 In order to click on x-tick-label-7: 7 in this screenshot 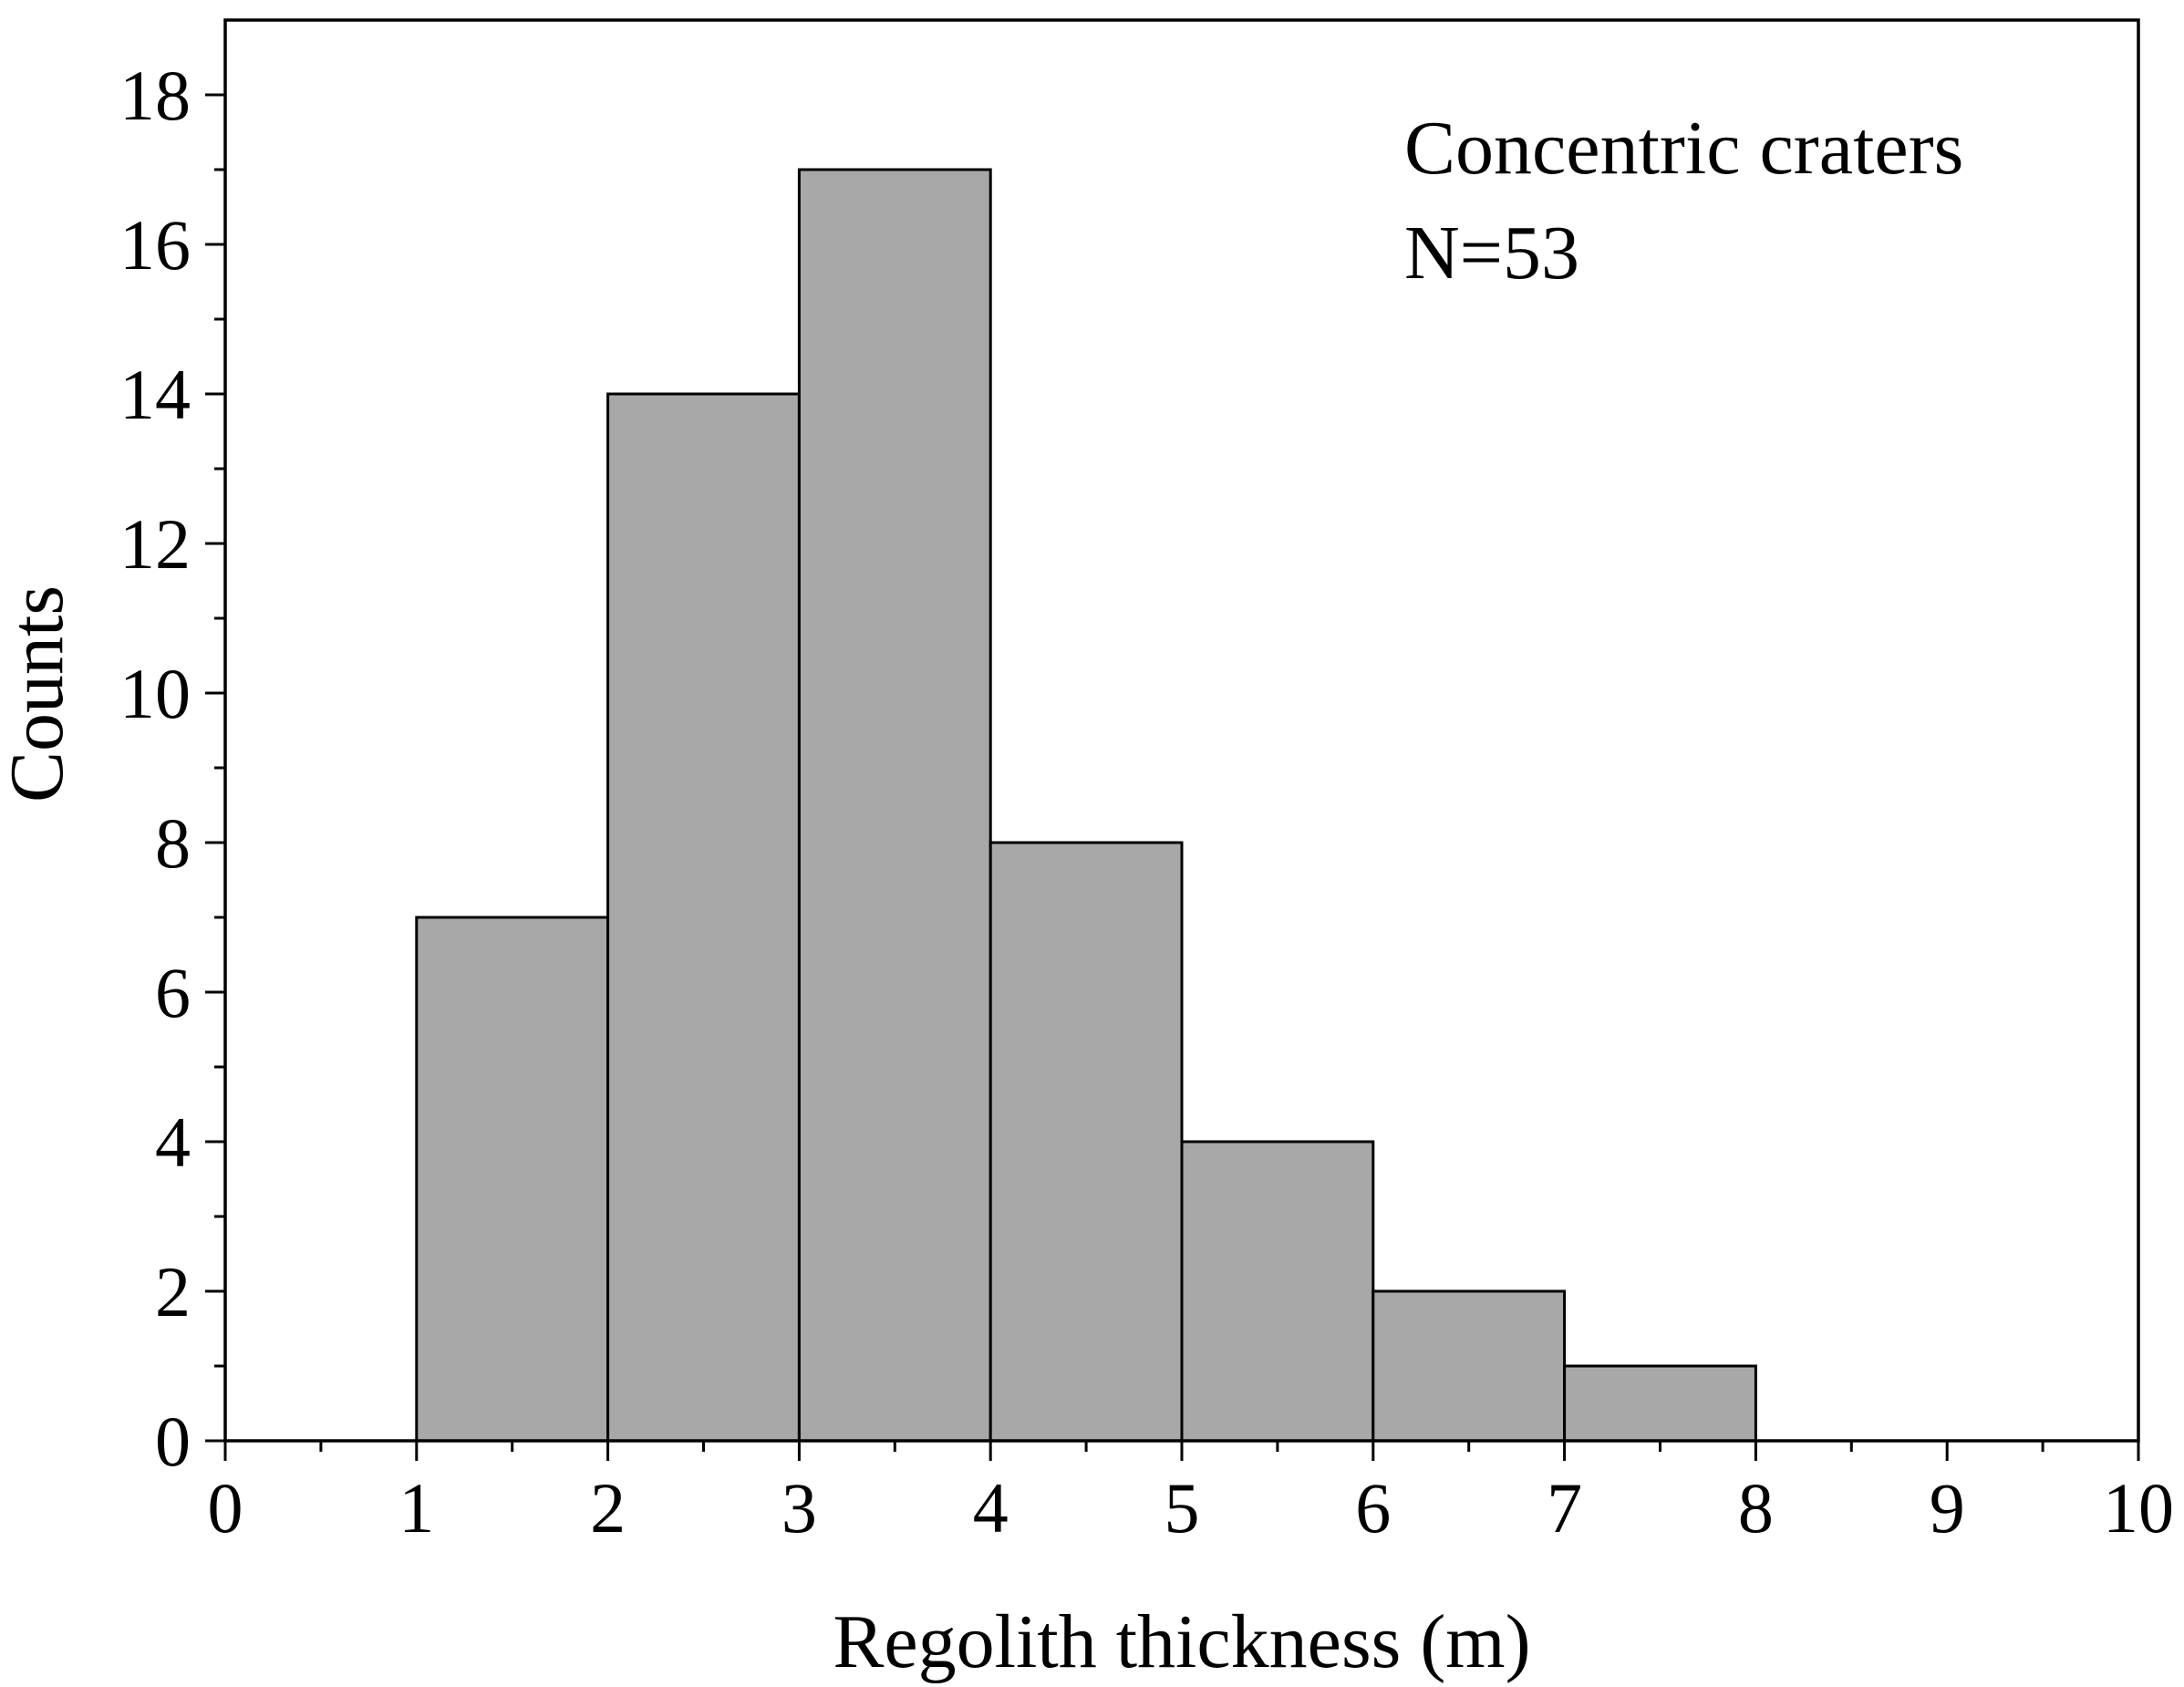, I will do `click(1565, 1508)`.